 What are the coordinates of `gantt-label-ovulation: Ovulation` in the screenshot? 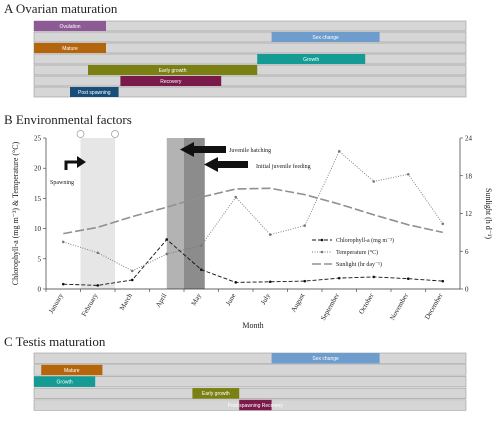 It's located at (69, 27).